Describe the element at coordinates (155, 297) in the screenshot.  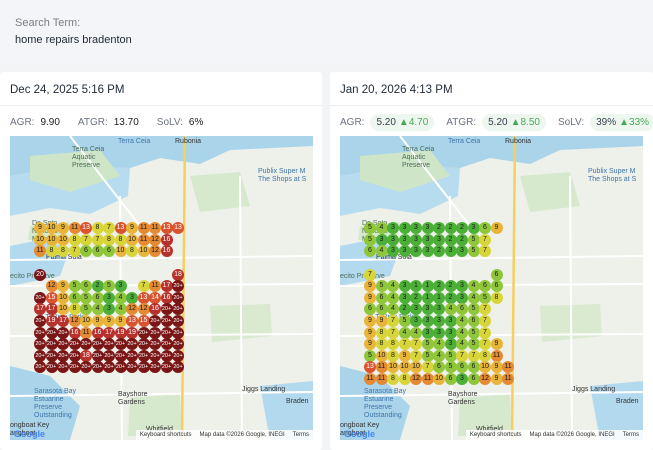
I see `rank-pin: 14` at that location.